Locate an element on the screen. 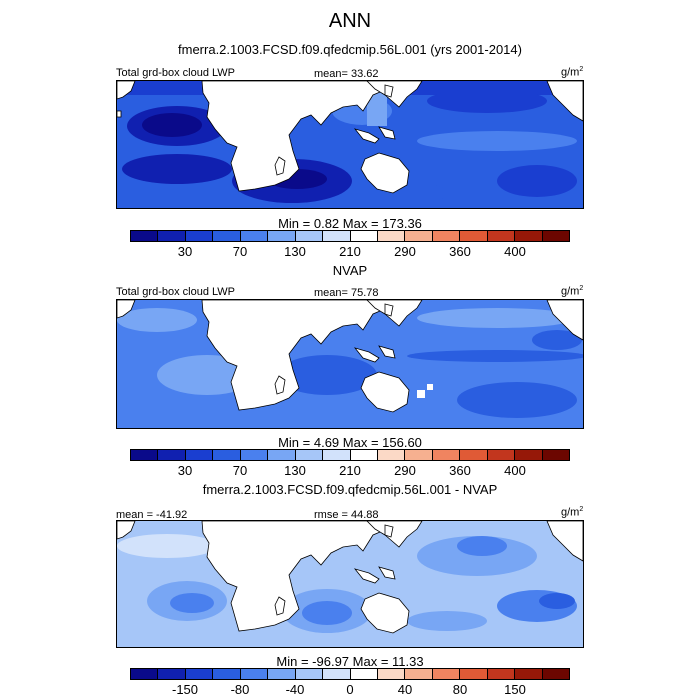 This screenshot has width=700, height=700. panel-3-minmax: Min = -96.97 Max = 11.33 is located at coordinates (350, 661).